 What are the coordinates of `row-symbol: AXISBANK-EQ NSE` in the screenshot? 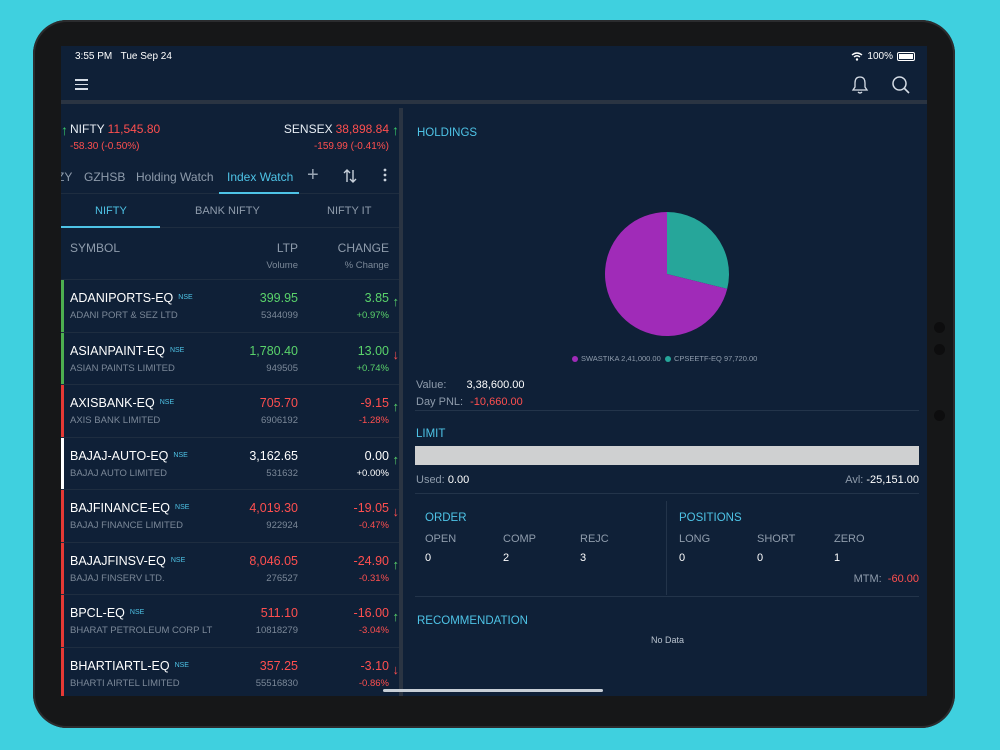 It's located at (122, 403).